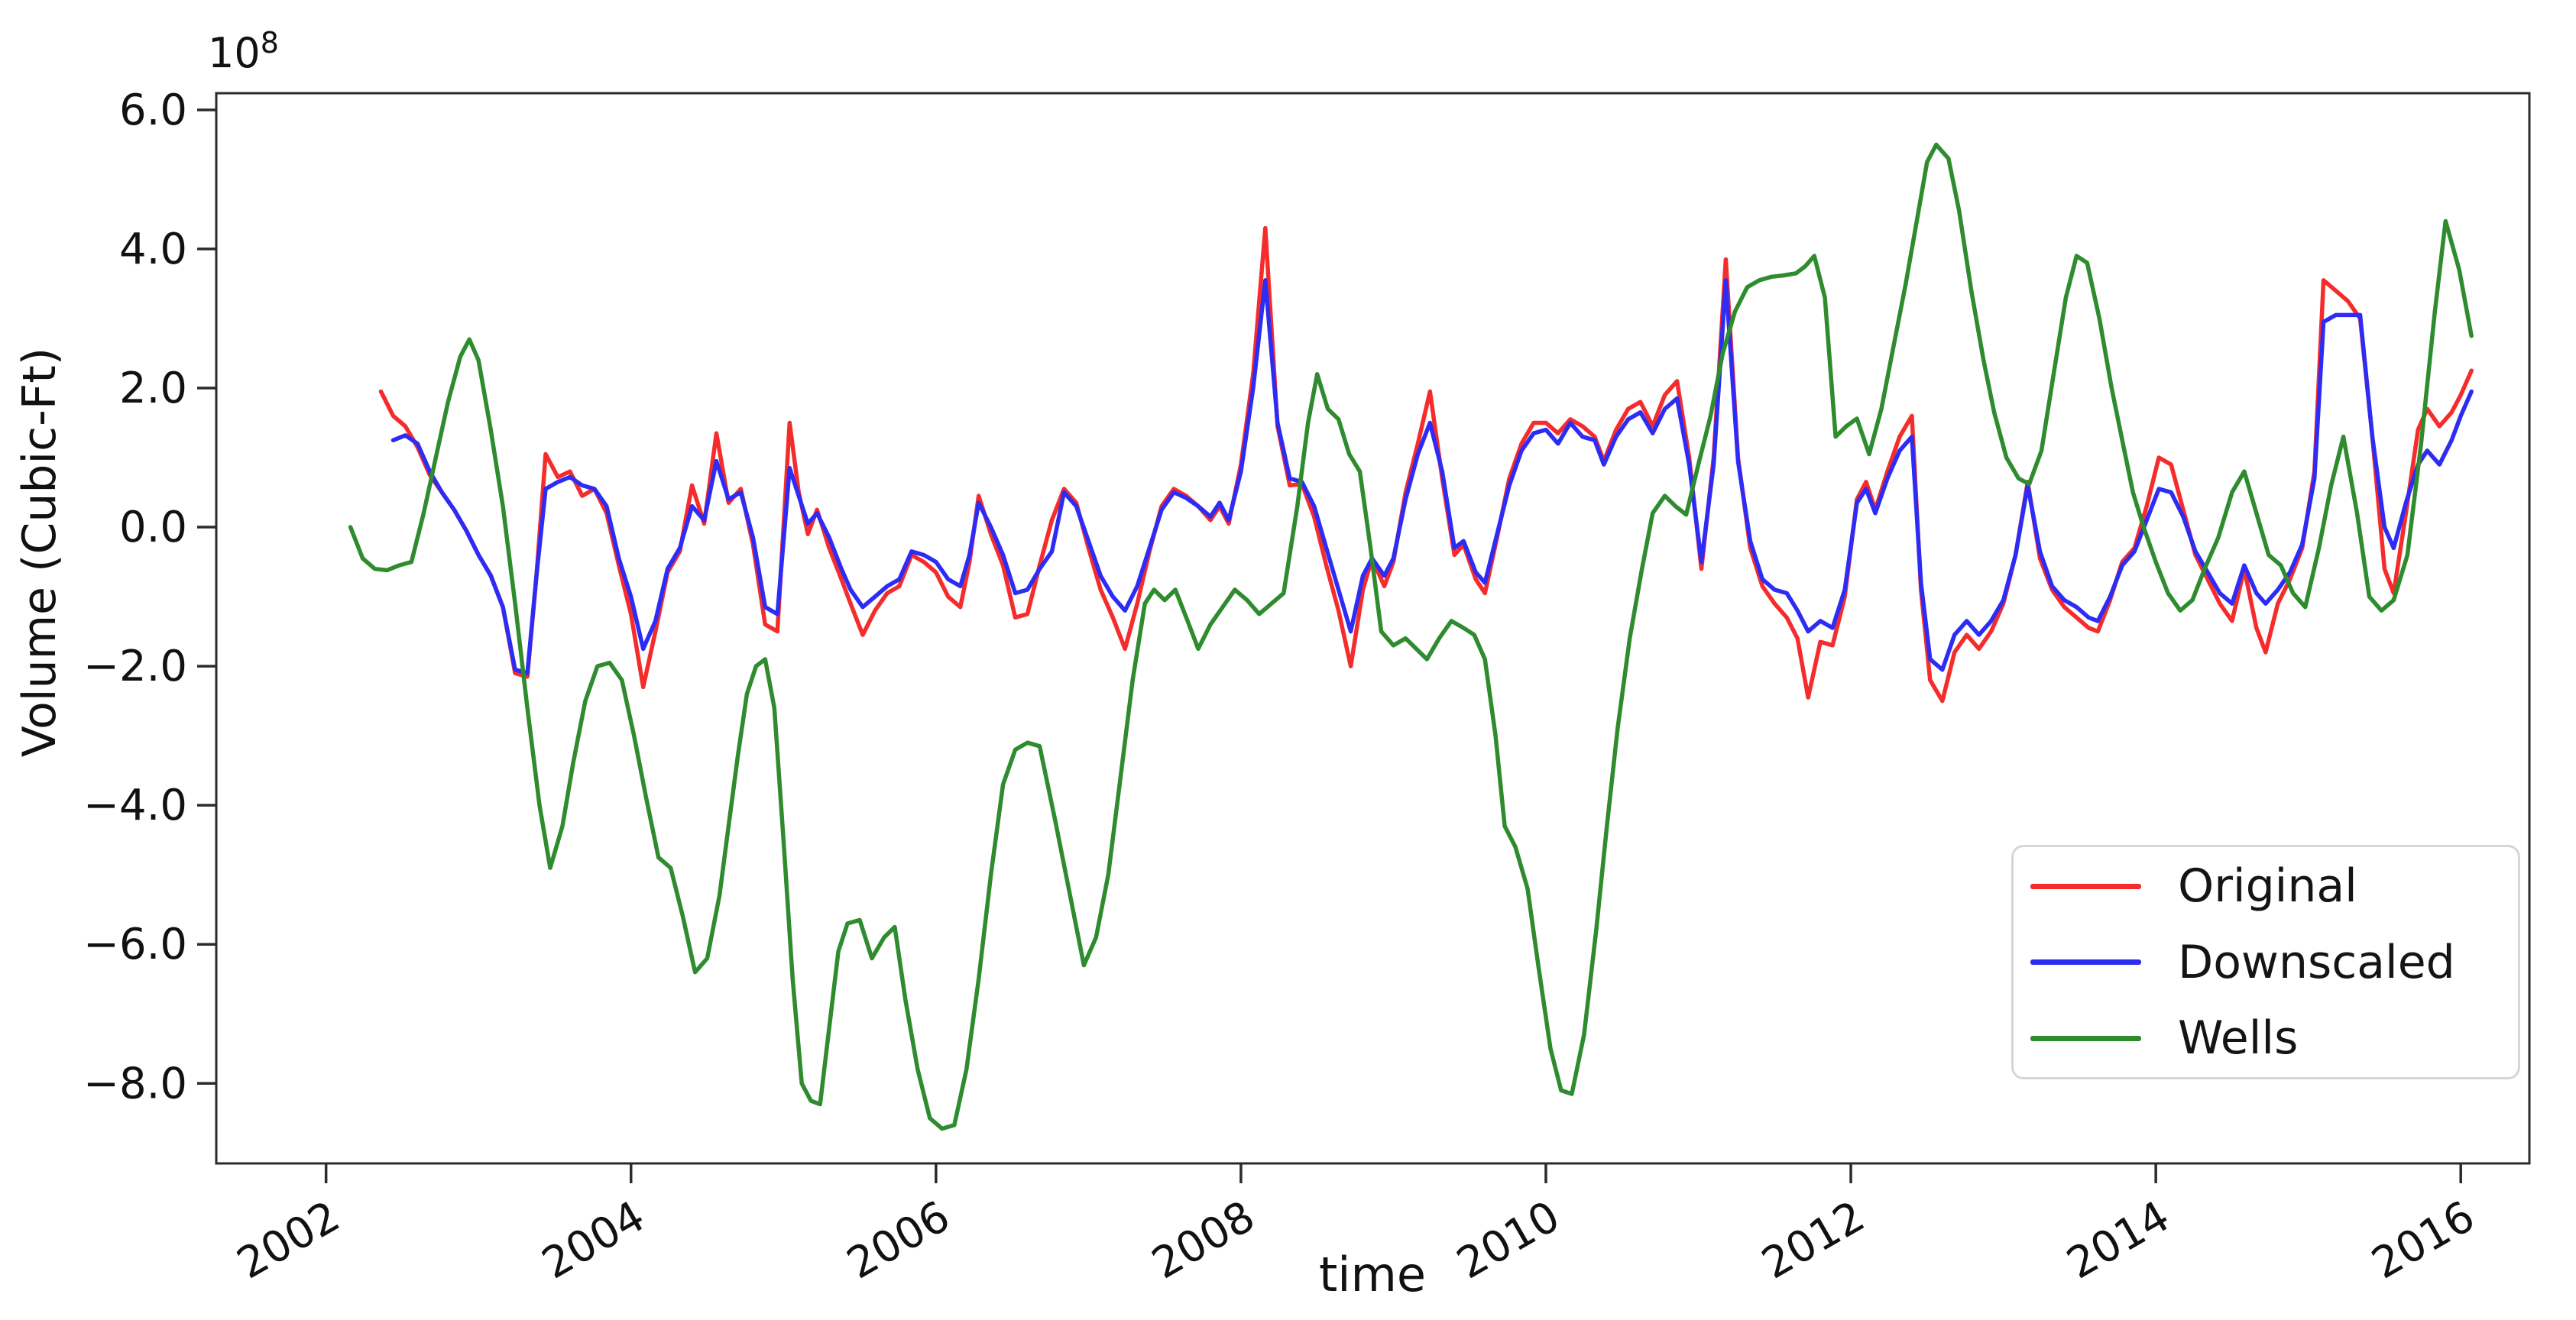 This screenshot has width=2576, height=1320. Describe the element at coordinates (153, 249) in the screenshot. I see `y-tick-label: 4.0` at that location.